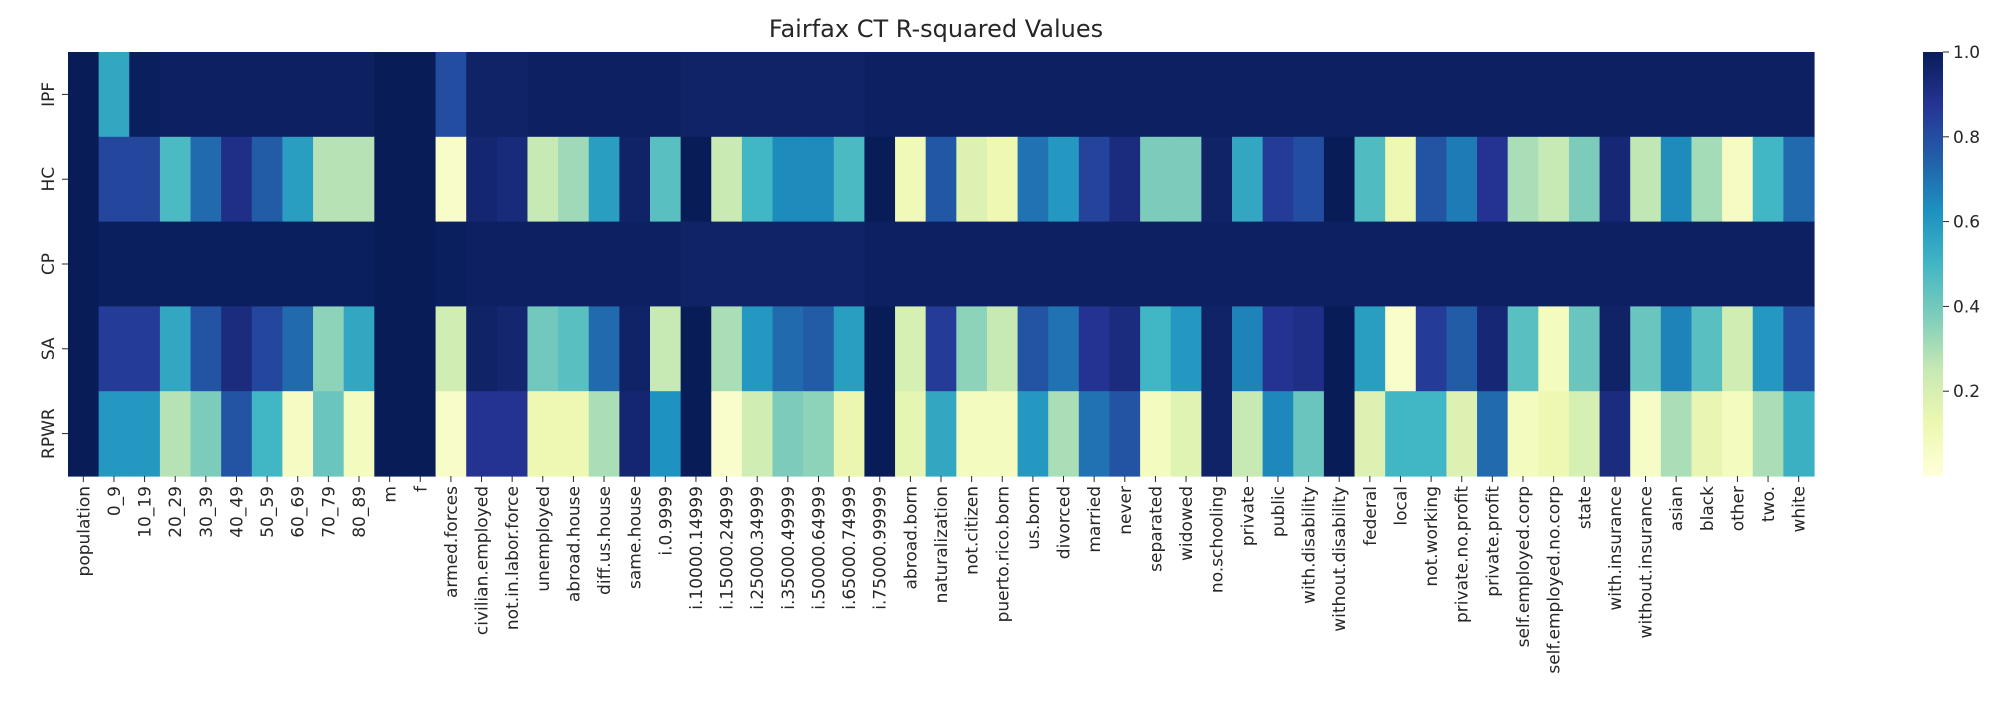  Describe the element at coordinates (758, 548) in the screenshot. I see `x-axis-tick-label: i.25000.34999` at that location.